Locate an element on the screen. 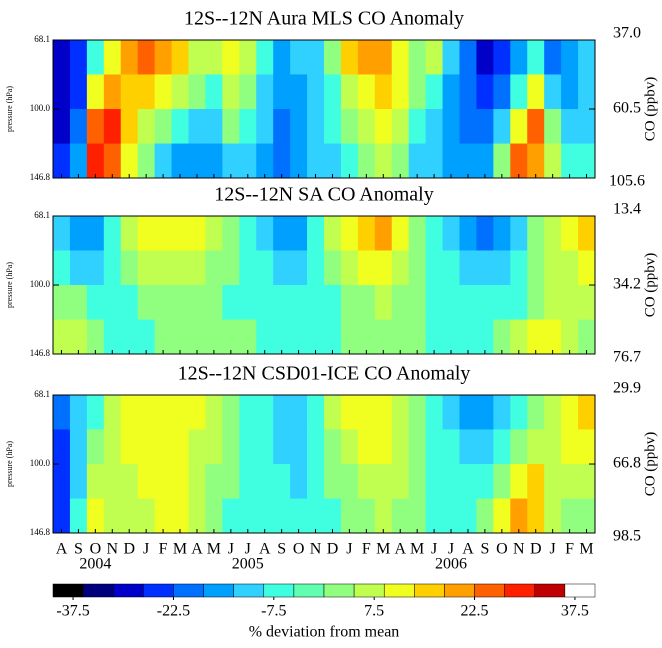 The width and height of the screenshot is (662, 648). y-axis-label: pressure (hPa) is located at coordinates (9, 109).